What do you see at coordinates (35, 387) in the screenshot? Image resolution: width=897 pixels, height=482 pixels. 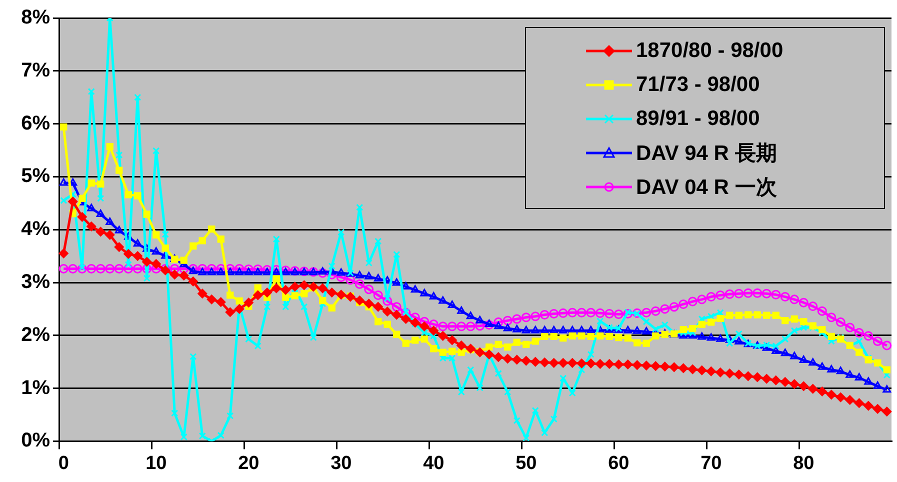 I see `y-tick-label: 1%` at bounding box center [35, 387].